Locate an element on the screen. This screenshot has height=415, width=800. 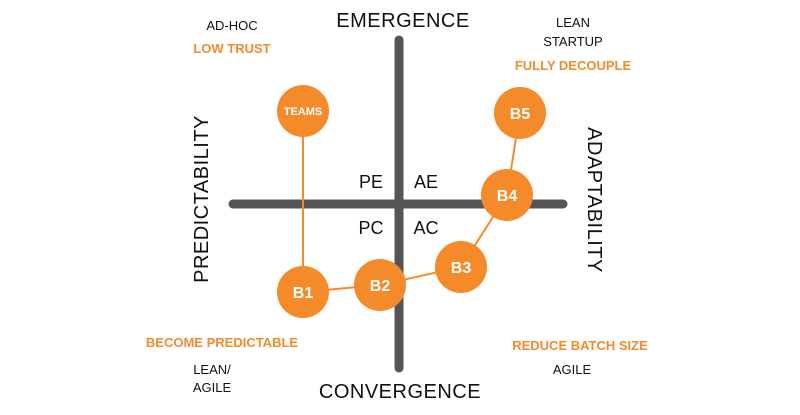
node-b5-circle is located at coordinates (520, 113).